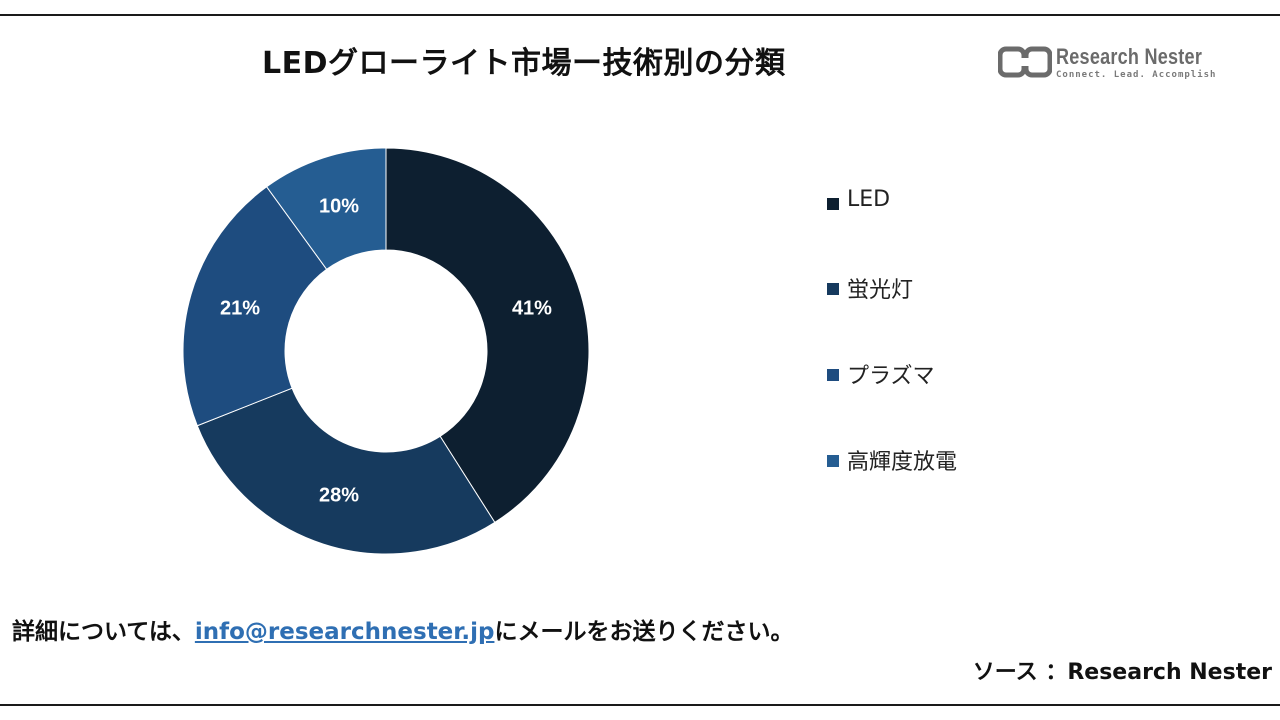 Image resolution: width=1280 pixels, height=720 pixels. I want to click on donut-slice-led, so click(487, 335).